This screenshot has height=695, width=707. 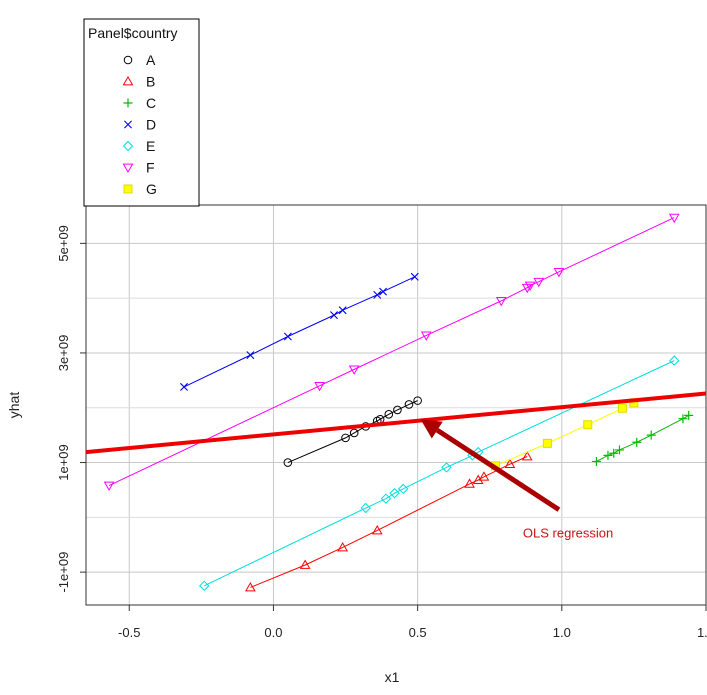 I want to click on legend-item-E: E, so click(x=138, y=146).